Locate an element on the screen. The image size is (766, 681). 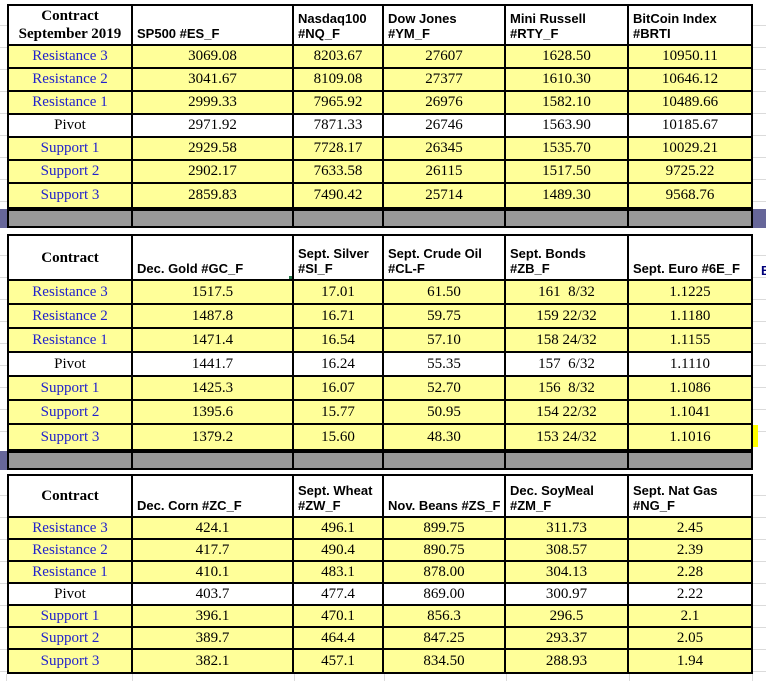
value-cell: 1441.7 is located at coordinates (213, 364).